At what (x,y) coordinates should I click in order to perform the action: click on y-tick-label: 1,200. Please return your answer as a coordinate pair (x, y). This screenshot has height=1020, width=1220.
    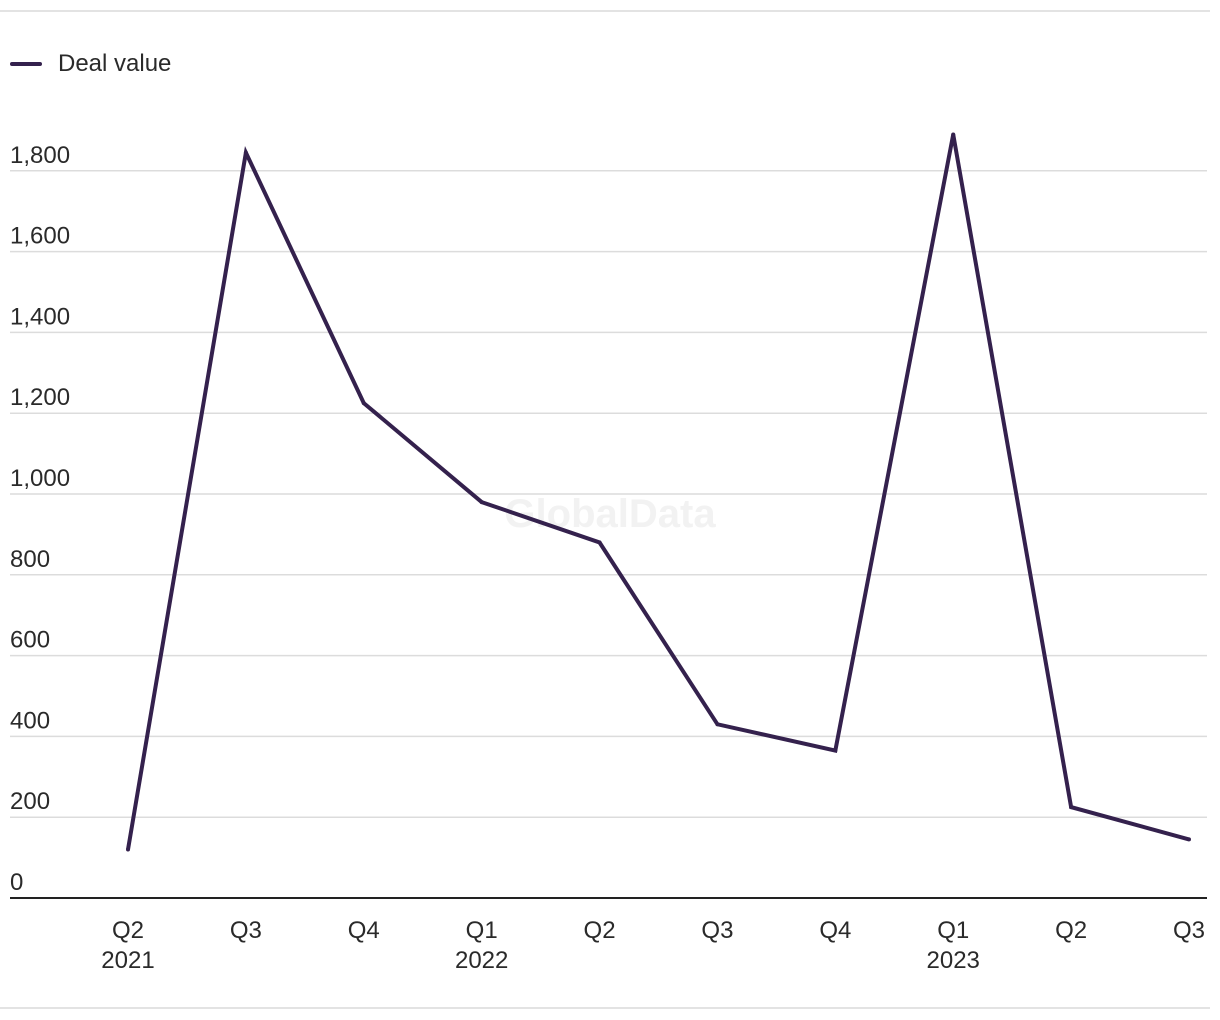
    Looking at the image, I should click on (40, 397).